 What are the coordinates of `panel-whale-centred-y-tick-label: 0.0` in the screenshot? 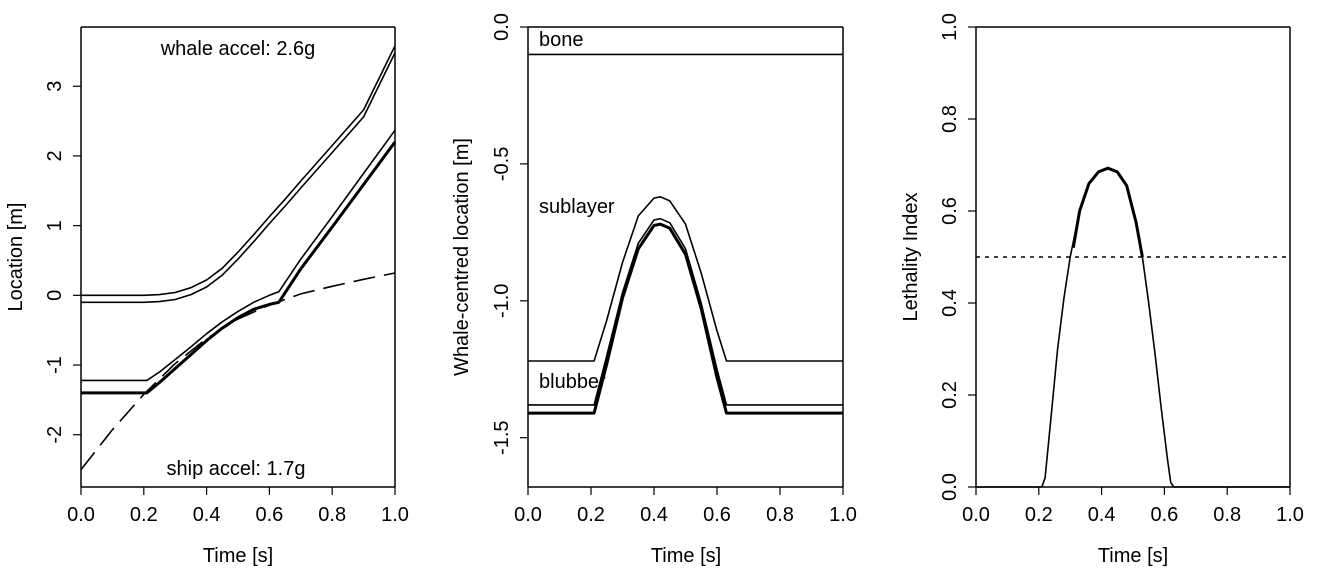 It's located at (502, 27).